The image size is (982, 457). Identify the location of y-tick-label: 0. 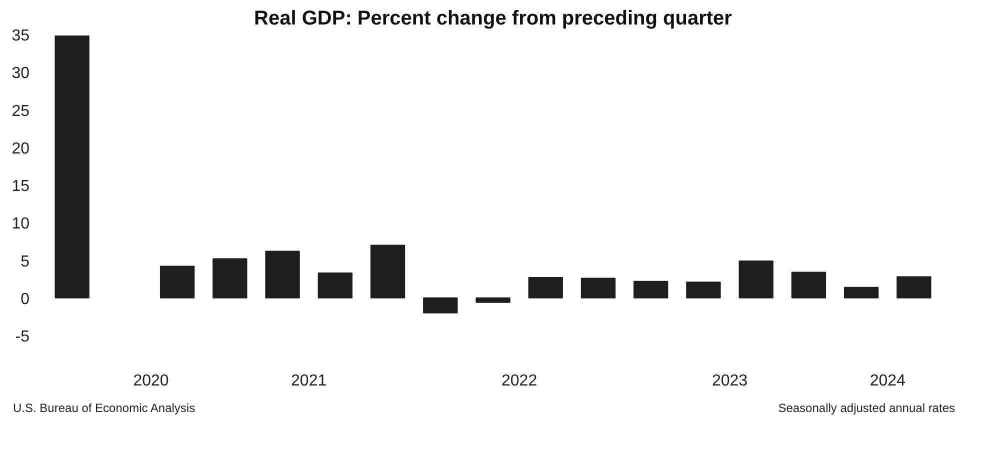
(25, 299).